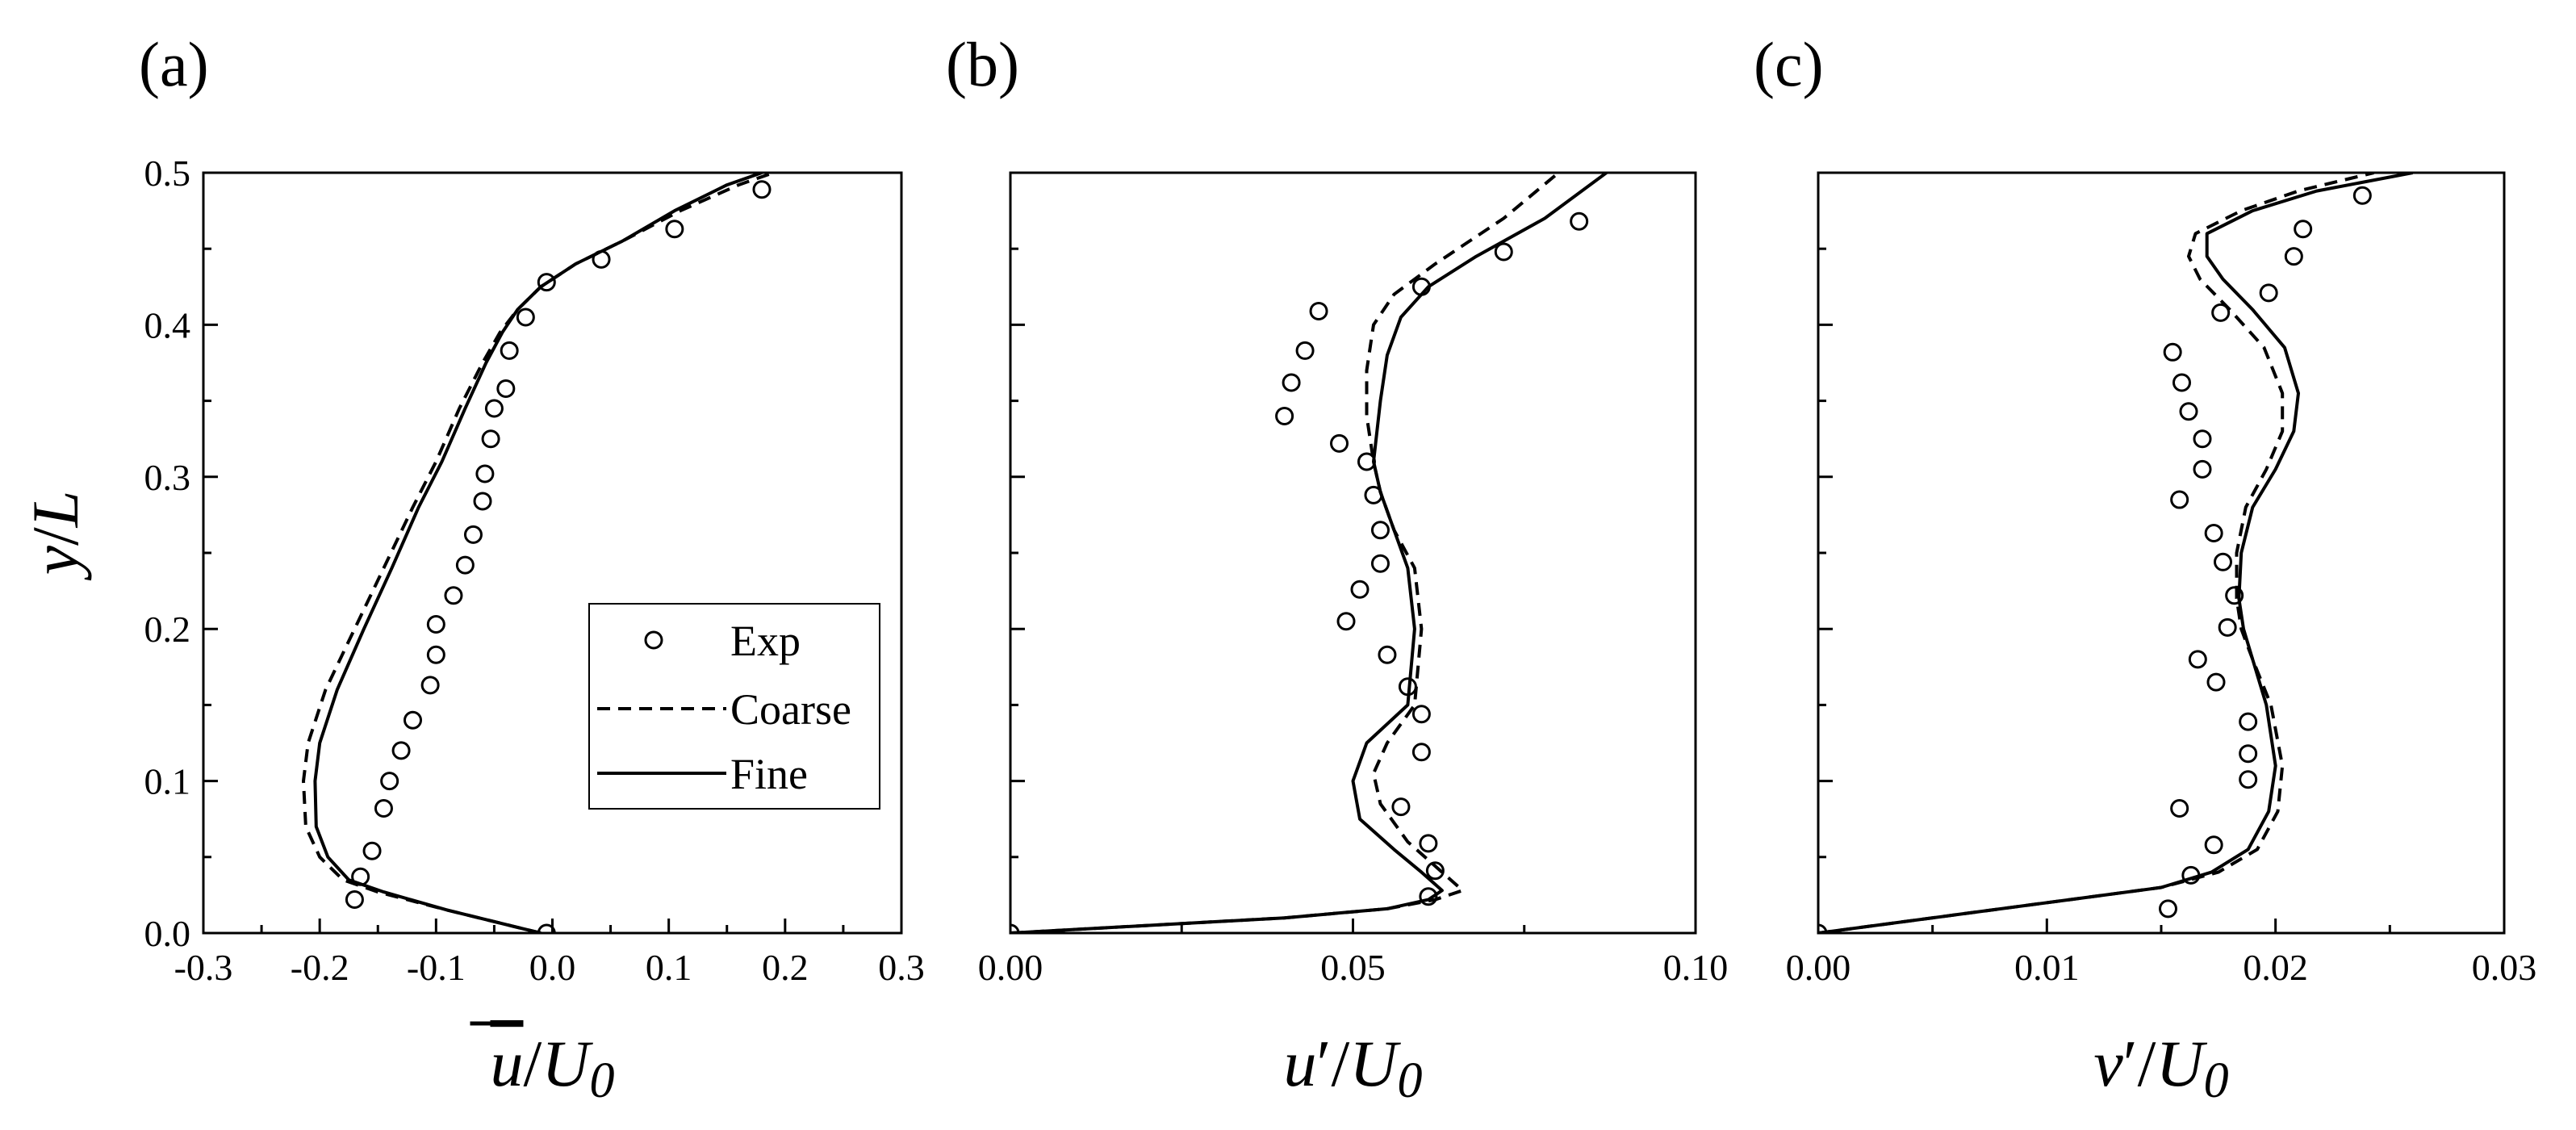  Describe the element at coordinates (982, 64) in the screenshot. I see `panel-label: (b)` at that location.